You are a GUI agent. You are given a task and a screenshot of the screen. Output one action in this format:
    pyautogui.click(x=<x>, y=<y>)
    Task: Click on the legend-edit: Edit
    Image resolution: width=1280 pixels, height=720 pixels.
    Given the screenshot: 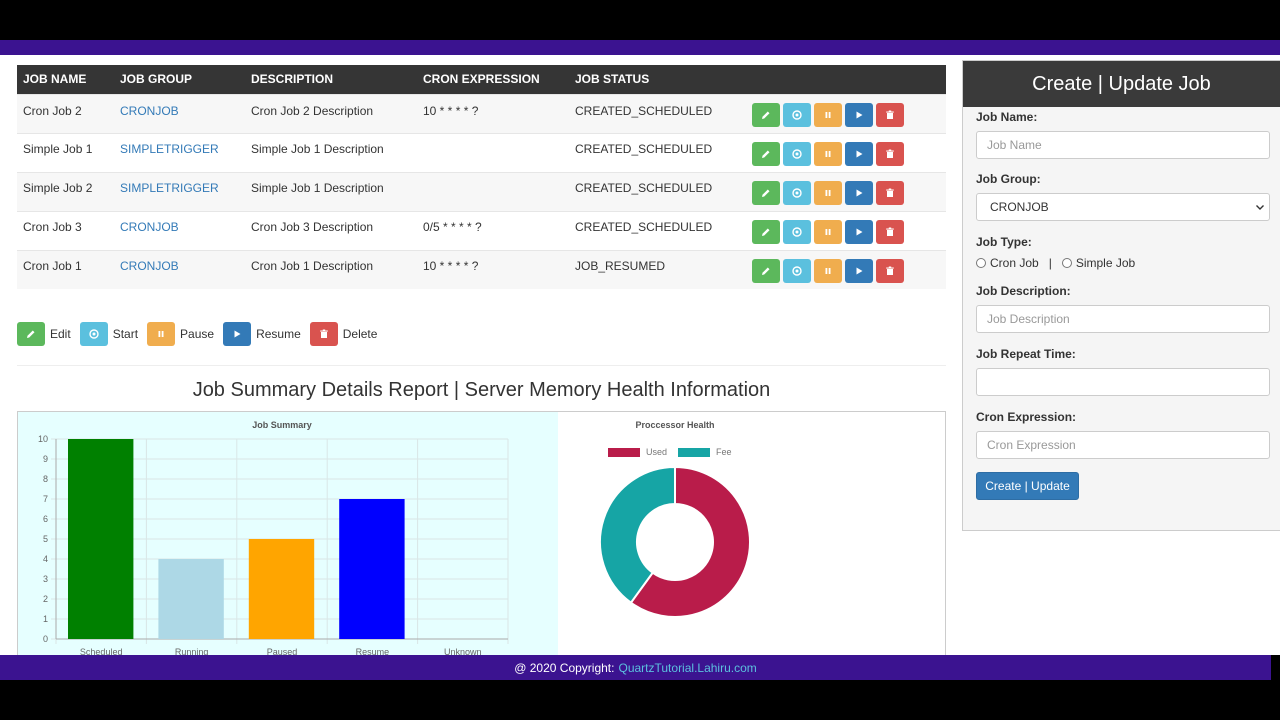 What is the action you would take?
    pyautogui.click(x=44, y=334)
    